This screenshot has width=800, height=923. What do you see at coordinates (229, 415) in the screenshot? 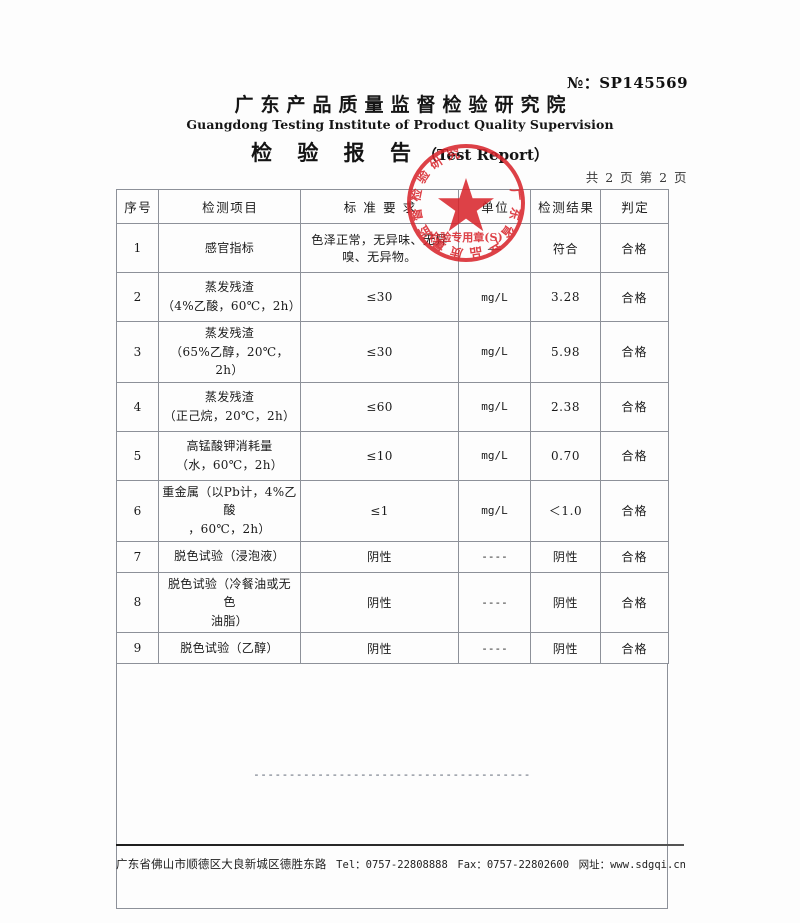
I see `row-item-line2: （正己烷，20℃，2h）` at bounding box center [229, 415].